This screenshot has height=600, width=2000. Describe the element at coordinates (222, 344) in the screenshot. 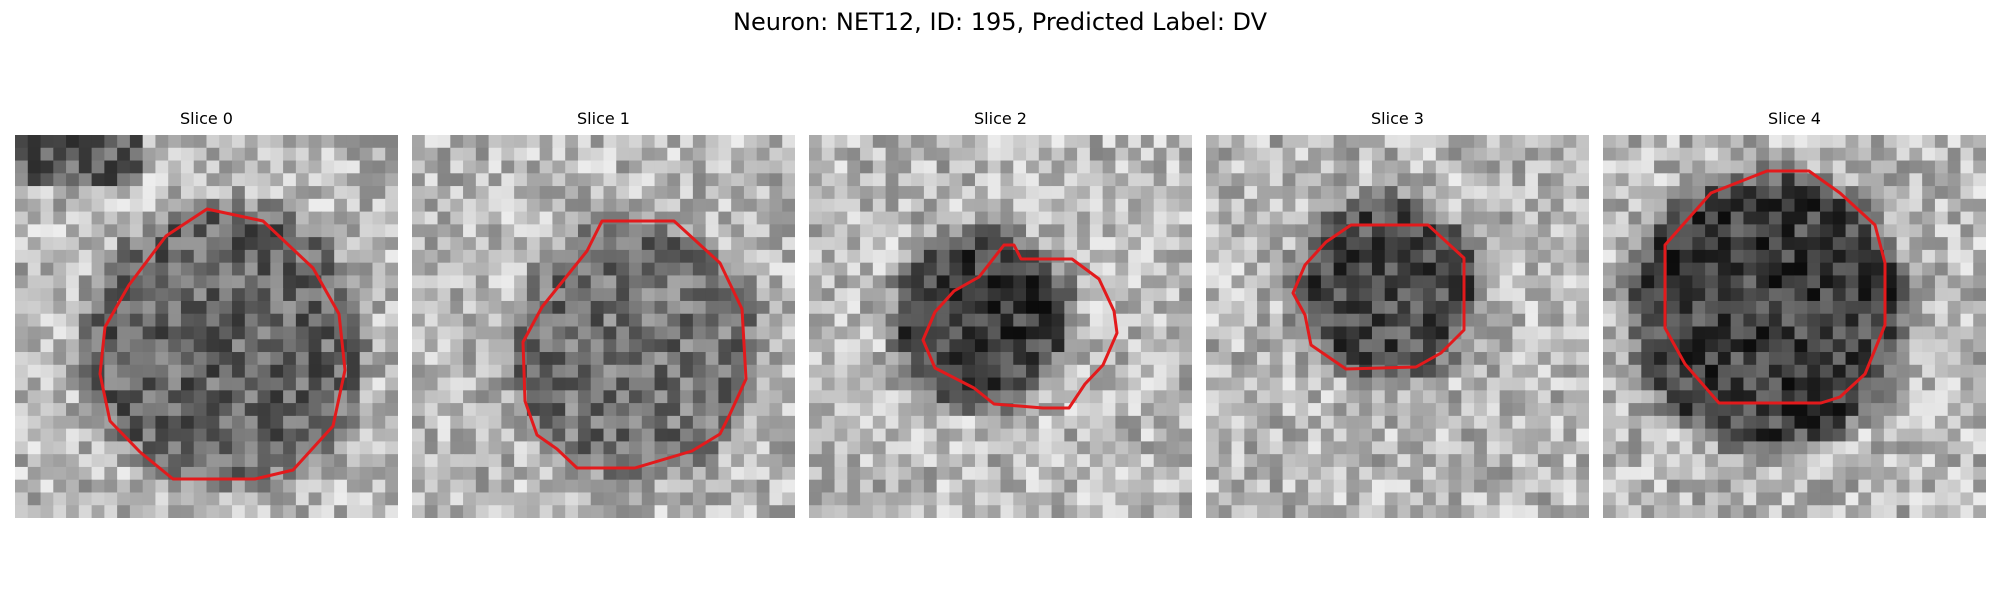

I see `neuron-contour` at that location.